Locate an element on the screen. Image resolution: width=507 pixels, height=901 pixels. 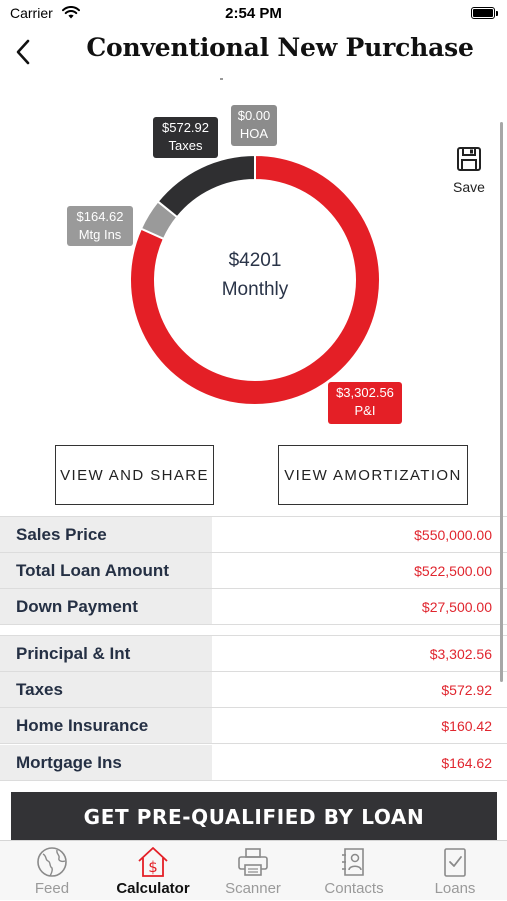
table-row: Total Loan Amount $522,500.00 is located at coordinates (253, 571).